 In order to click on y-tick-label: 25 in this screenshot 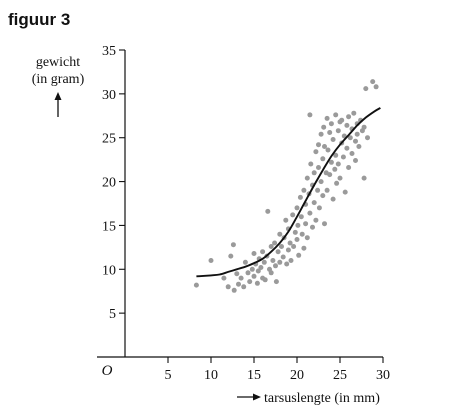, I will do `click(109, 139)`.